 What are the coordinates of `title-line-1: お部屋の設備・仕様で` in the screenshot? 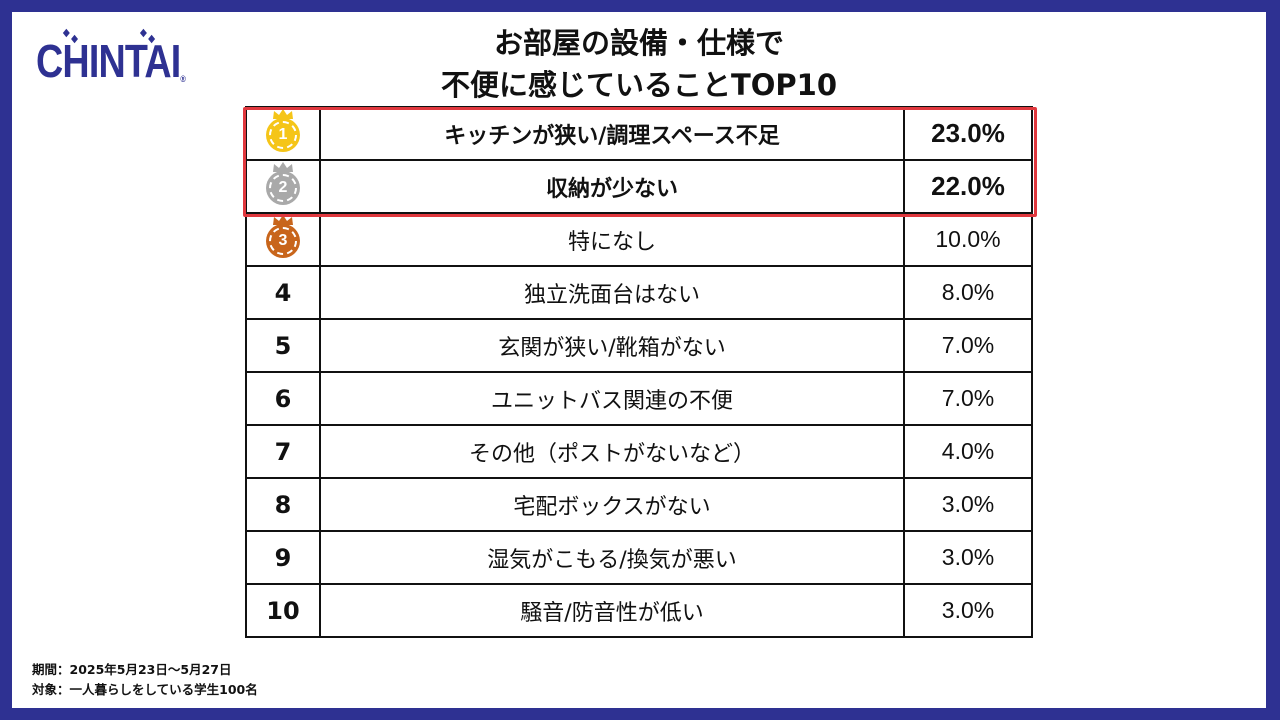 It's located at (638, 43).